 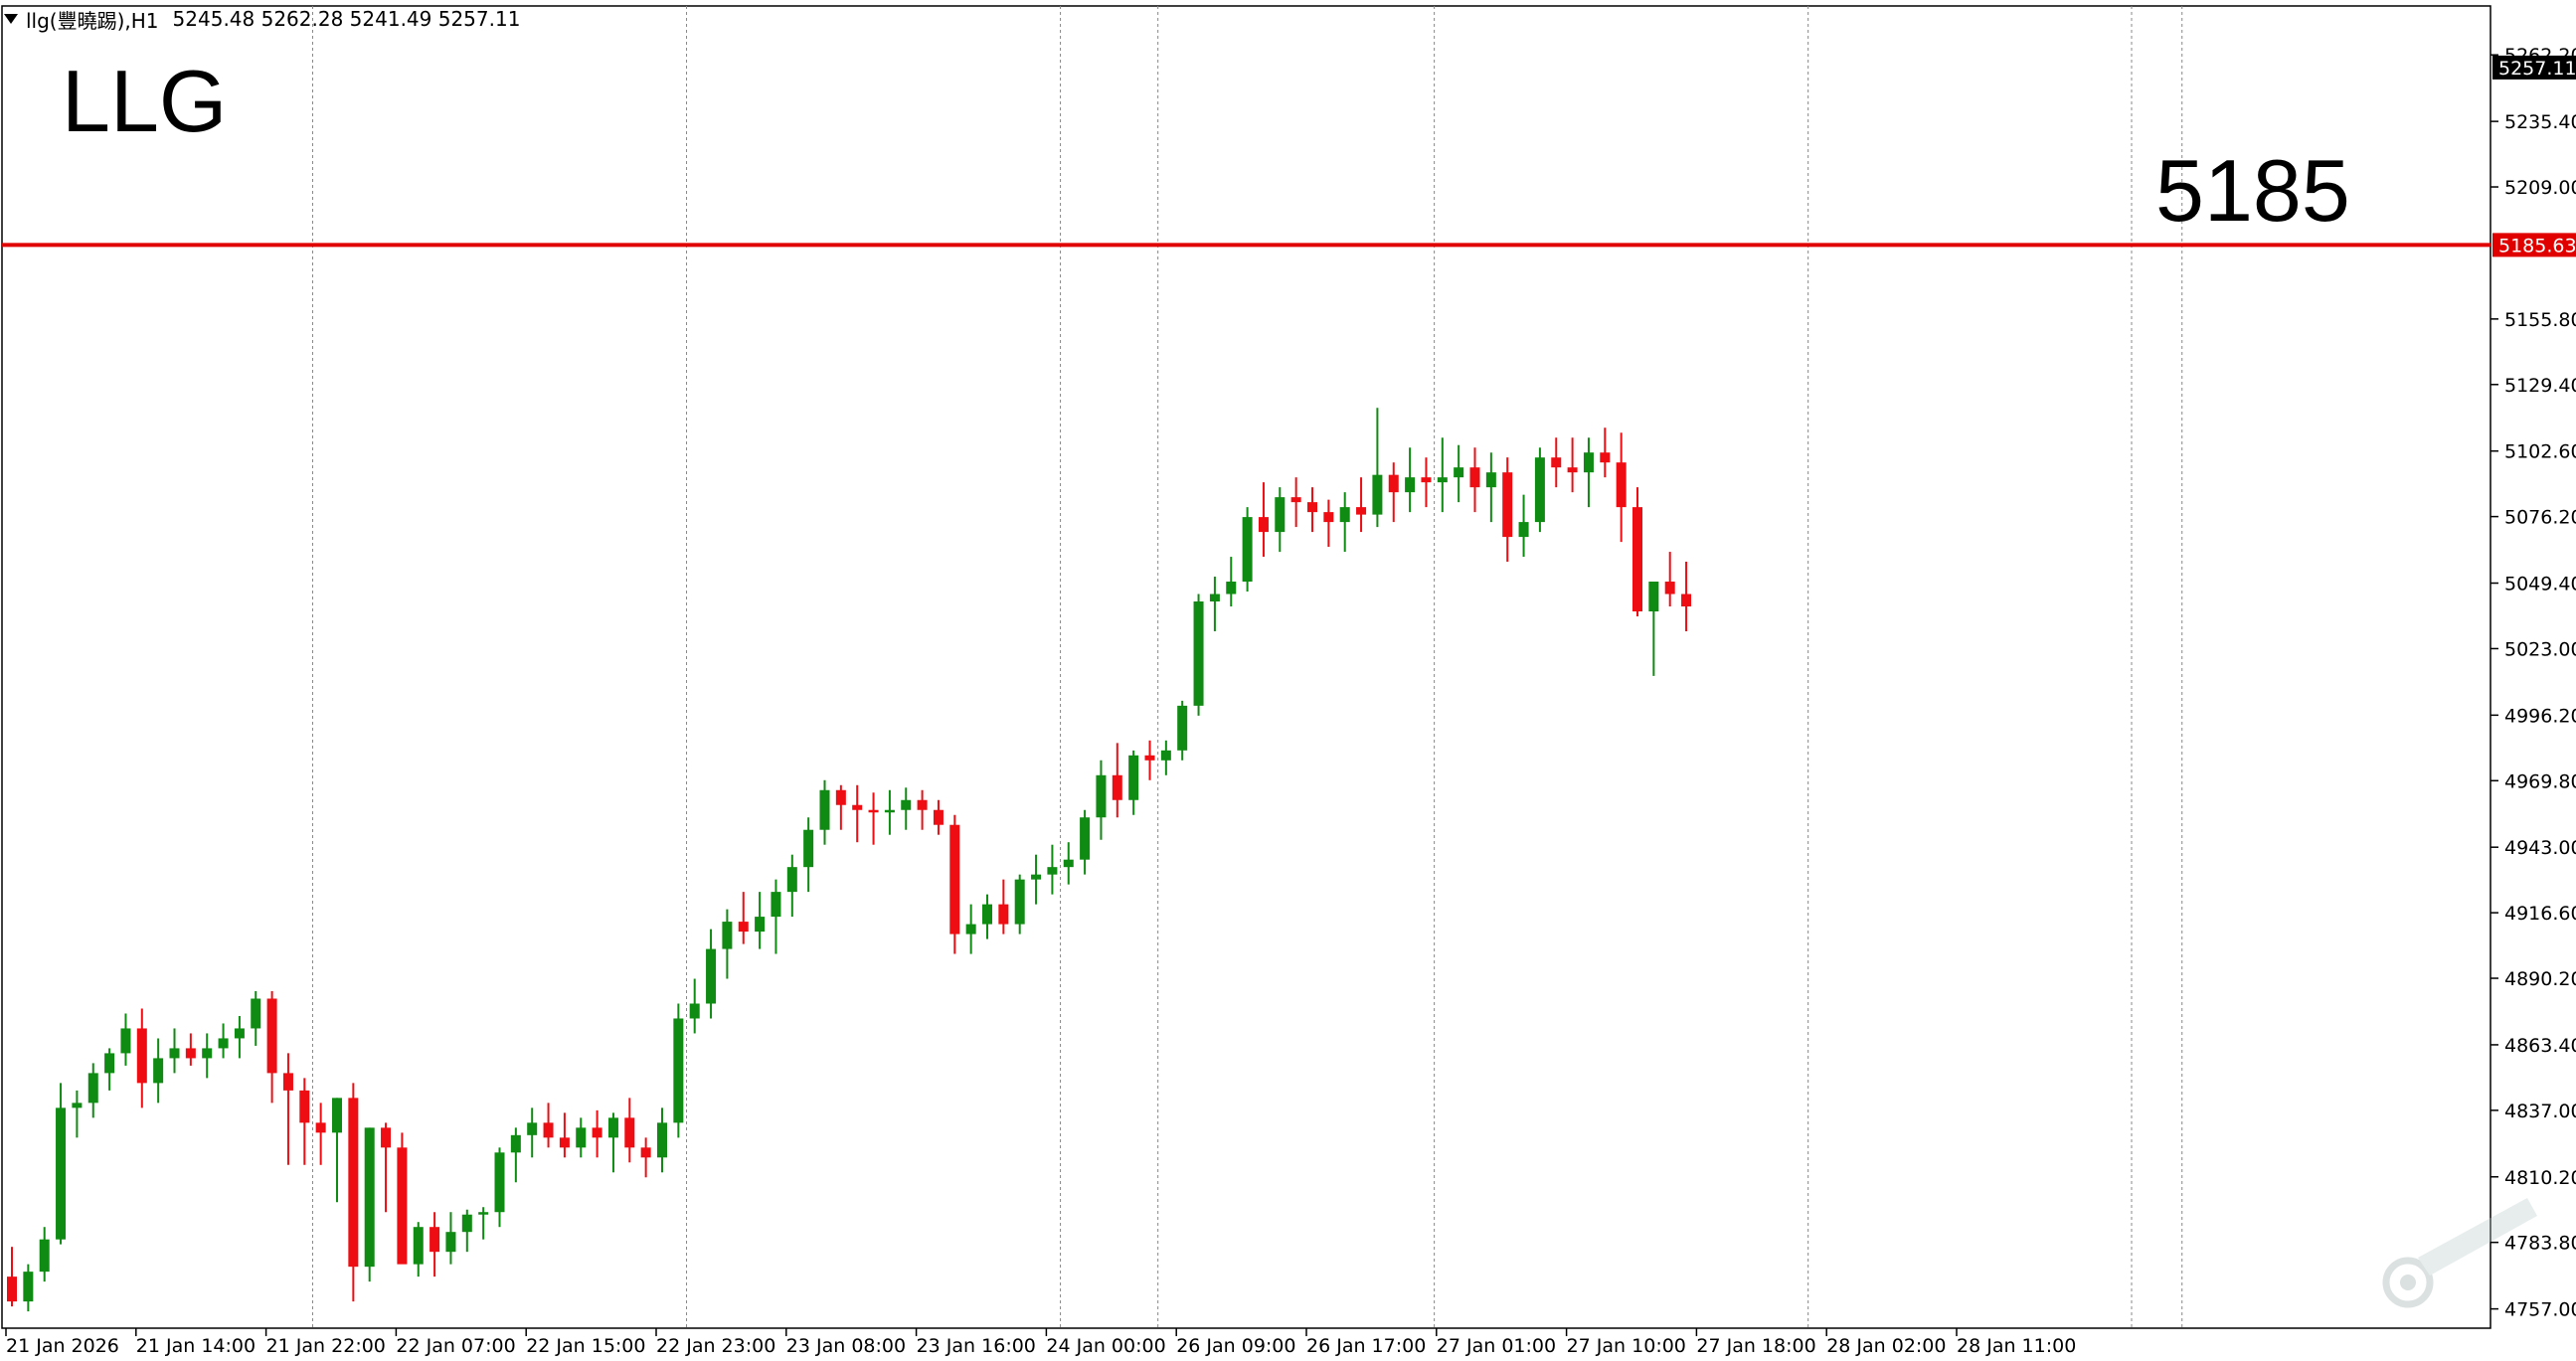 What do you see at coordinates (2540, 649) in the screenshot?
I see `y-axis-tick-label: 5023.00` at bounding box center [2540, 649].